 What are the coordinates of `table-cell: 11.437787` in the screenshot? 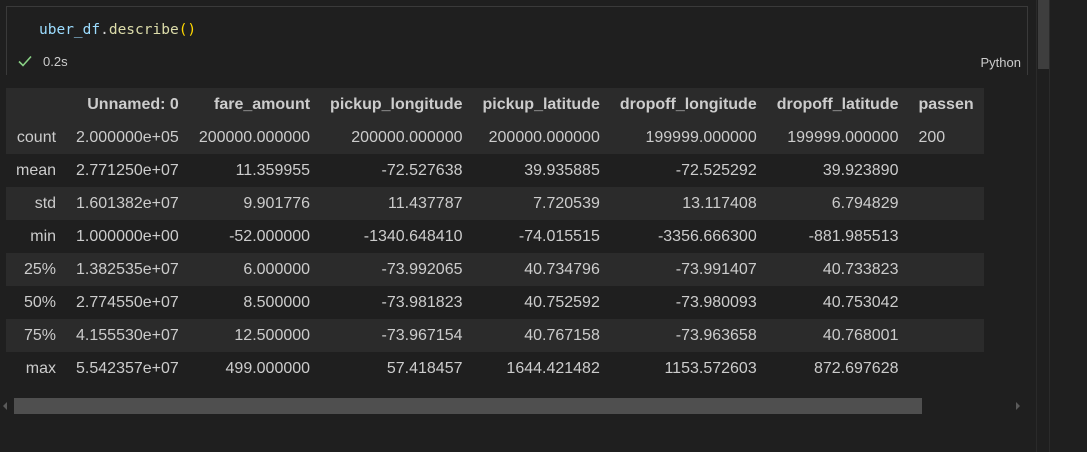 It's located at (425, 203).